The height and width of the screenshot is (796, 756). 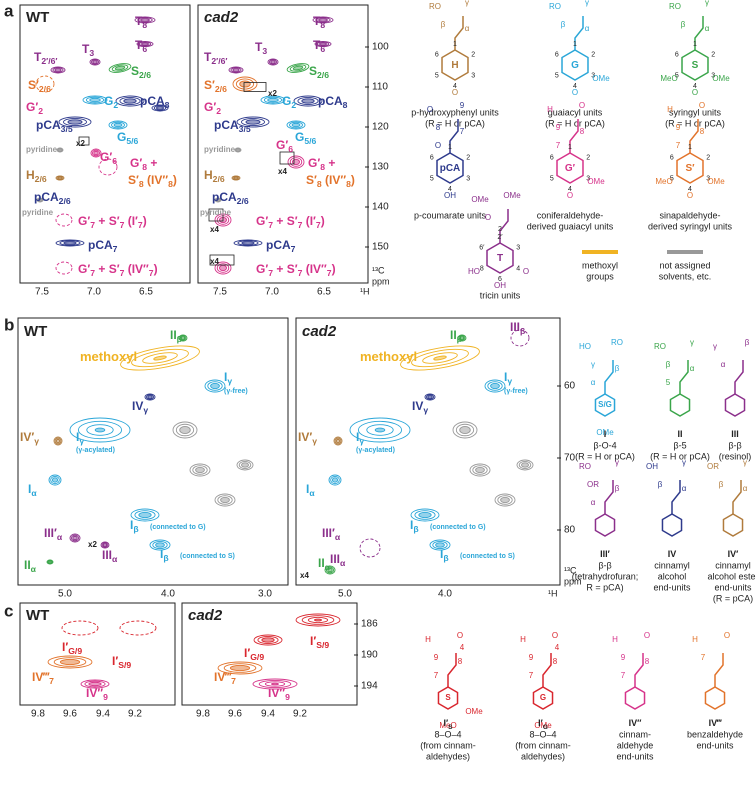 What do you see at coordinates (175, 180) in the screenshot?
I see `label-text: )` at bounding box center [175, 180].